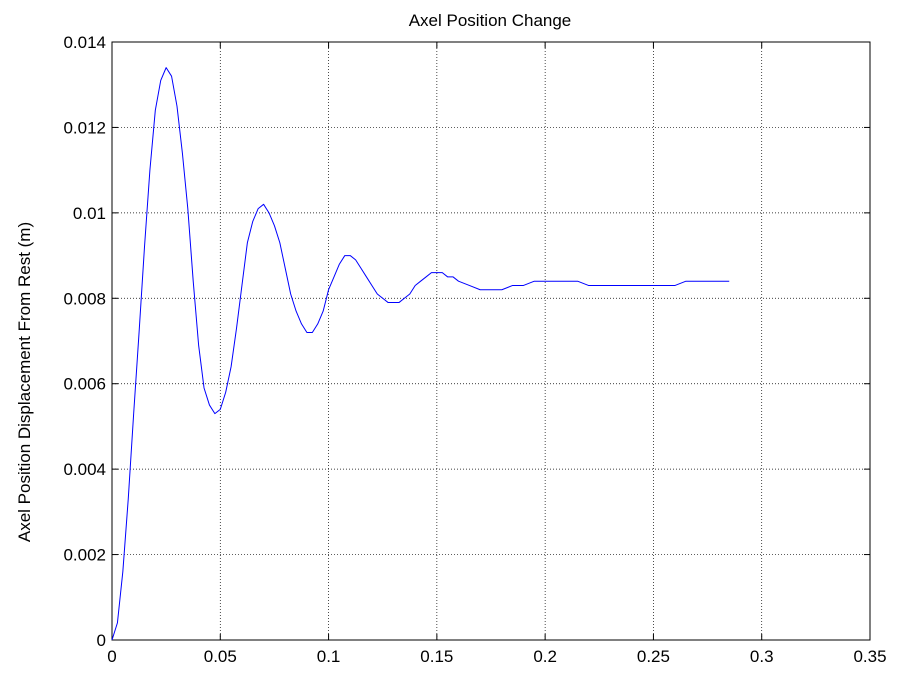  What do you see at coordinates (220, 656) in the screenshot?
I see `x-tick-label: 0.05` at bounding box center [220, 656].